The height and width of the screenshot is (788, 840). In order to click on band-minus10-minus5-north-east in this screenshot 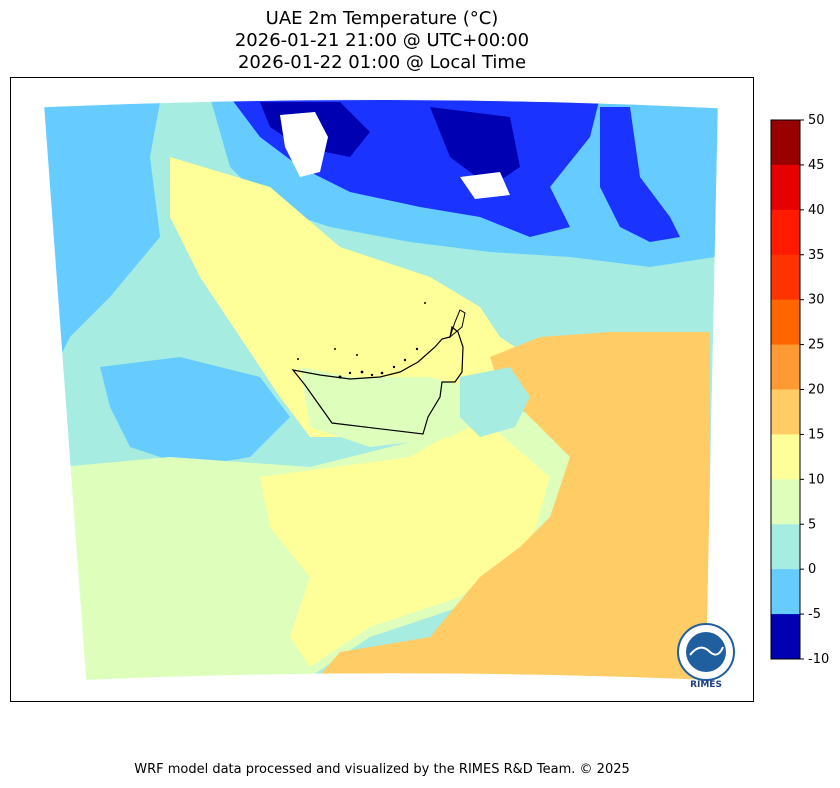, I will do `click(640, 174)`.